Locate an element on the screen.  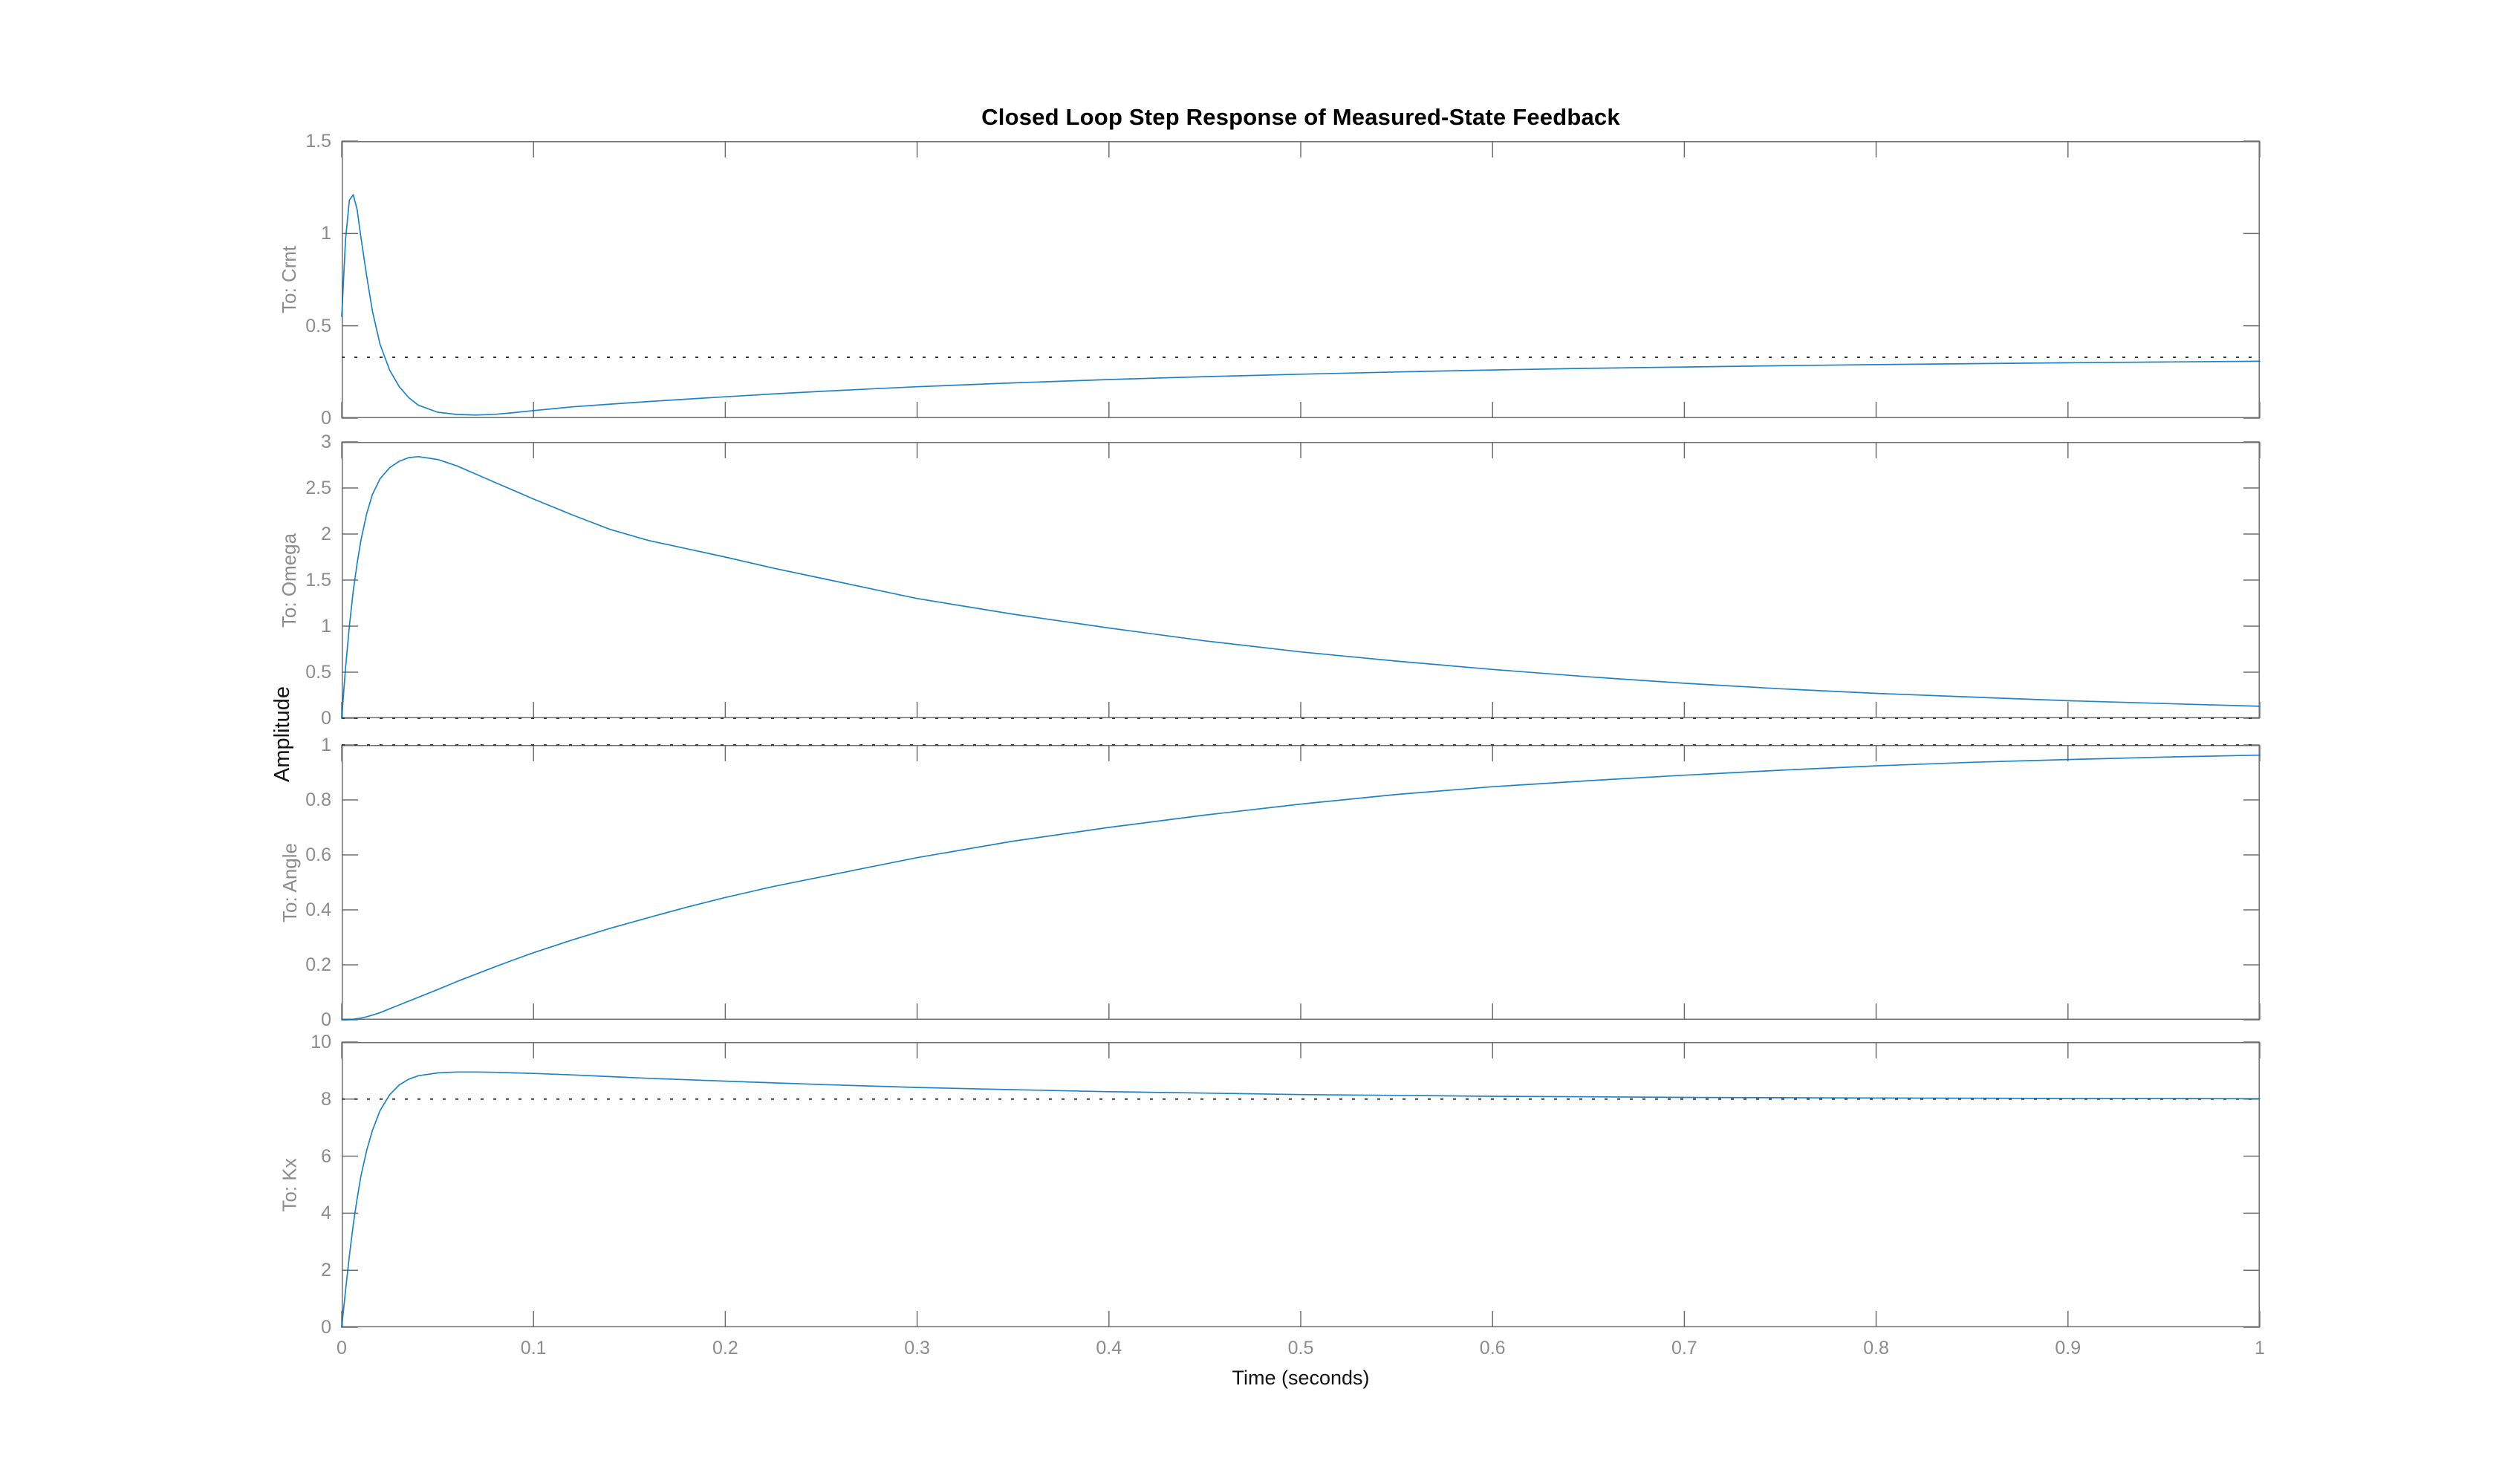
x-tick-label: 0.1 is located at coordinates (534, 1348).